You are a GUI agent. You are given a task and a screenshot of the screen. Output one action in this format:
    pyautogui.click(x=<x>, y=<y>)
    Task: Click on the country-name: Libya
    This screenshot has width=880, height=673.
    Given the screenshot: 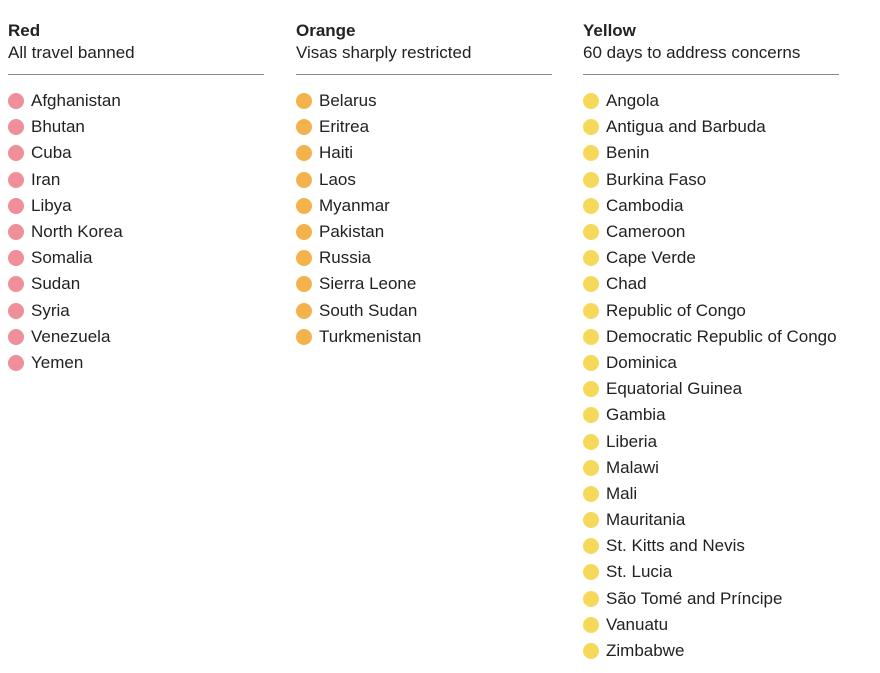 What is the action you would take?
    pyautogui.click(x=51, y=205)
    